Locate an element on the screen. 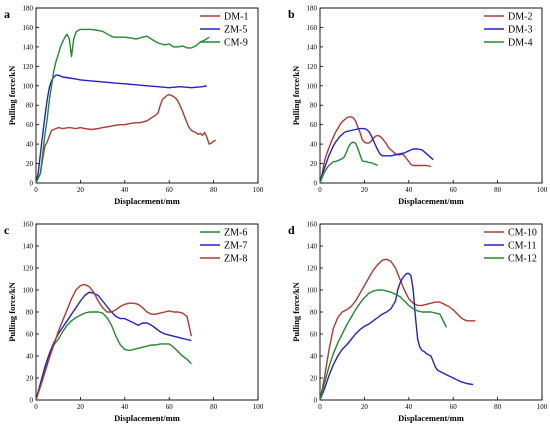 This screenshot has height=427, width=550. legend-label: CM-9 is located at coordinates (236, 43).